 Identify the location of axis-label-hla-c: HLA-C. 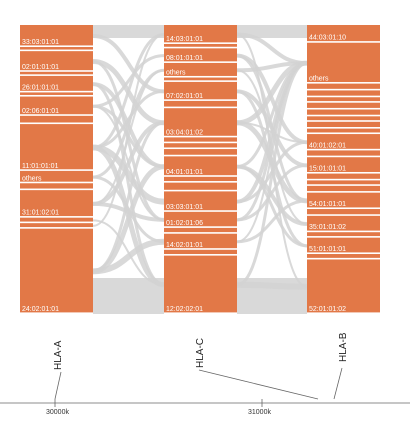
(200, 353).